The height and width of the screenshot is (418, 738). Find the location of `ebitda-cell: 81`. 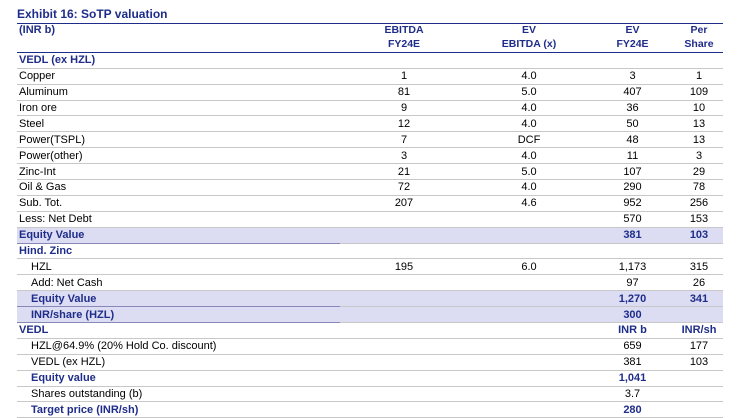

ebitda-cell: 81 is located at coordinates (404, 92).